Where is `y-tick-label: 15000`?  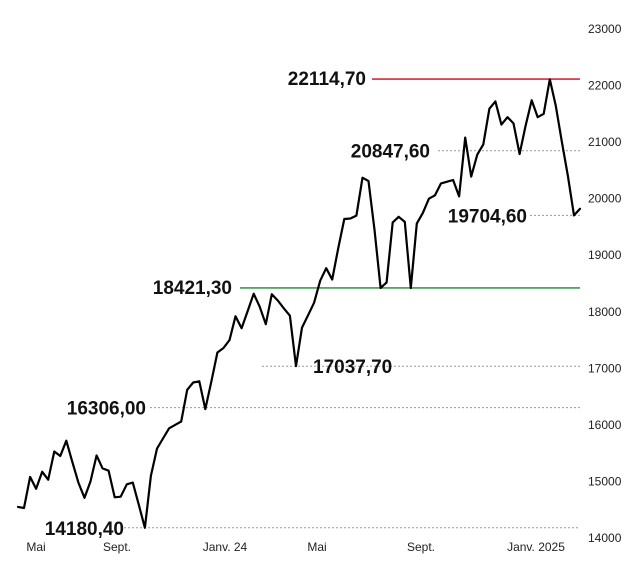 y-tick-label: 15000 is located at coordinates (605, 481).